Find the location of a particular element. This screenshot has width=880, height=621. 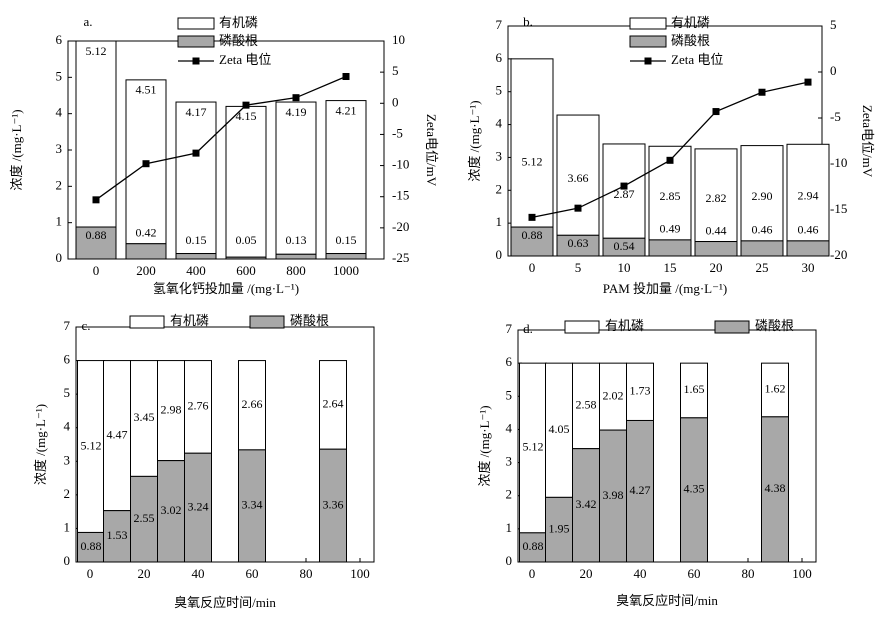

x-tick-label: 15 is located at coordinates (670, 267).